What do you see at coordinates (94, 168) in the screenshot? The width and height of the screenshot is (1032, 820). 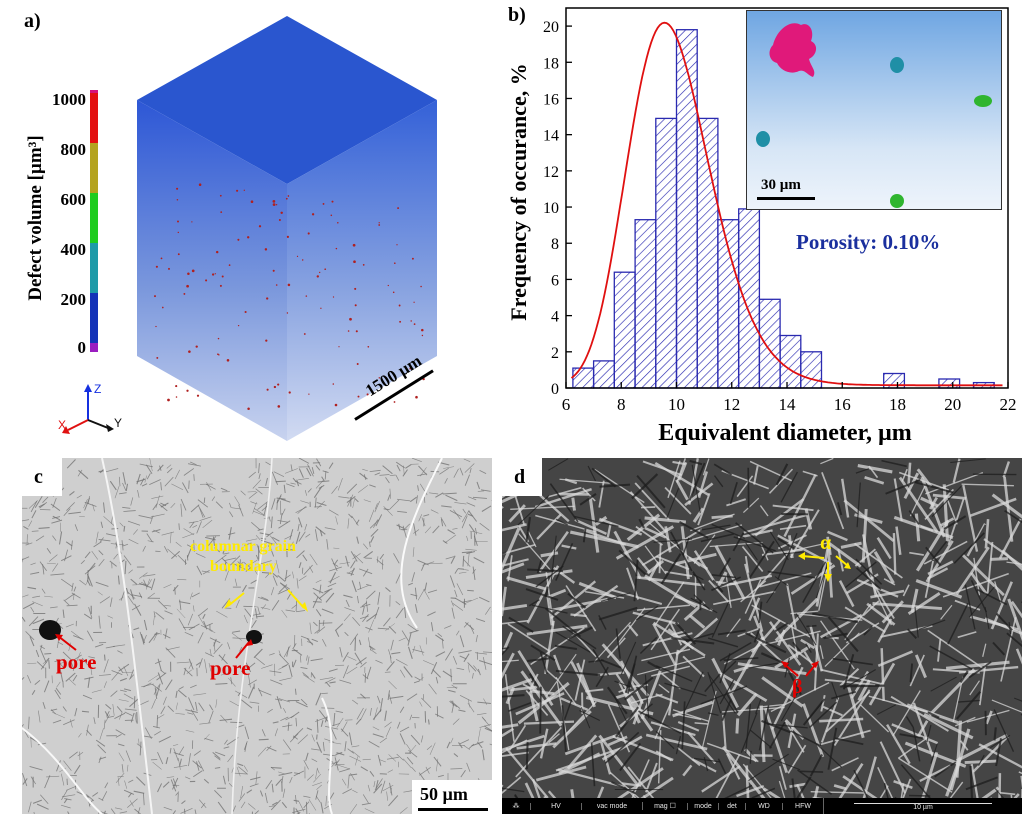 I see `colorbar-segment` at bounding box center [94, 168].